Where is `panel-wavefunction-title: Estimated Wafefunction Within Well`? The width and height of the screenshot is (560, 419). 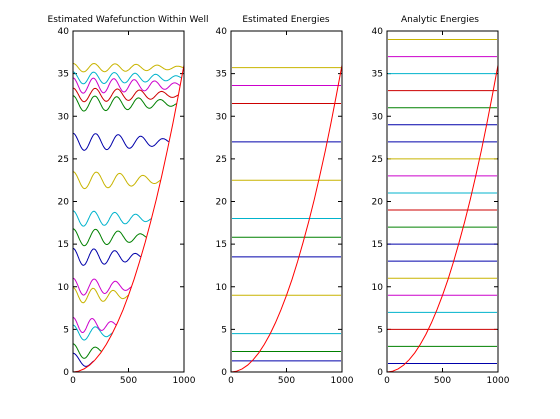 panel-wavefunction-title: Estimated Wafefunction Within Well is located at coordinates (128, 20).